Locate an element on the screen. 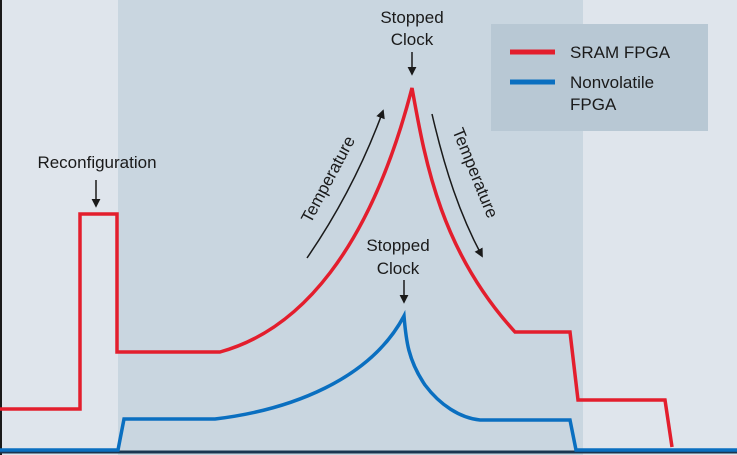  legend-label: SRAM FPGA is located at coordinates (620, 52).